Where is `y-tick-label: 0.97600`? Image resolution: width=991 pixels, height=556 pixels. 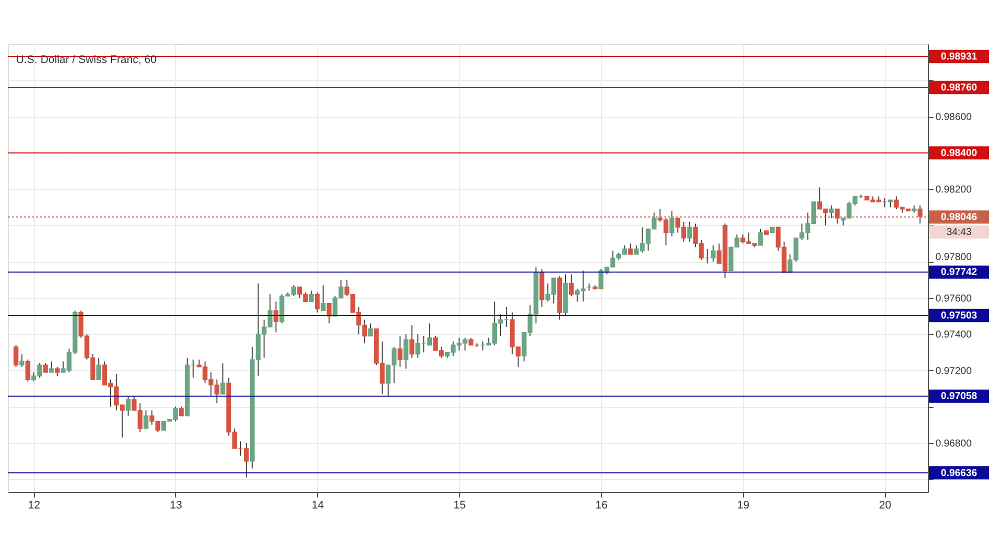
y-tick-label: 0.97600 is located at coordinates (954, 298).